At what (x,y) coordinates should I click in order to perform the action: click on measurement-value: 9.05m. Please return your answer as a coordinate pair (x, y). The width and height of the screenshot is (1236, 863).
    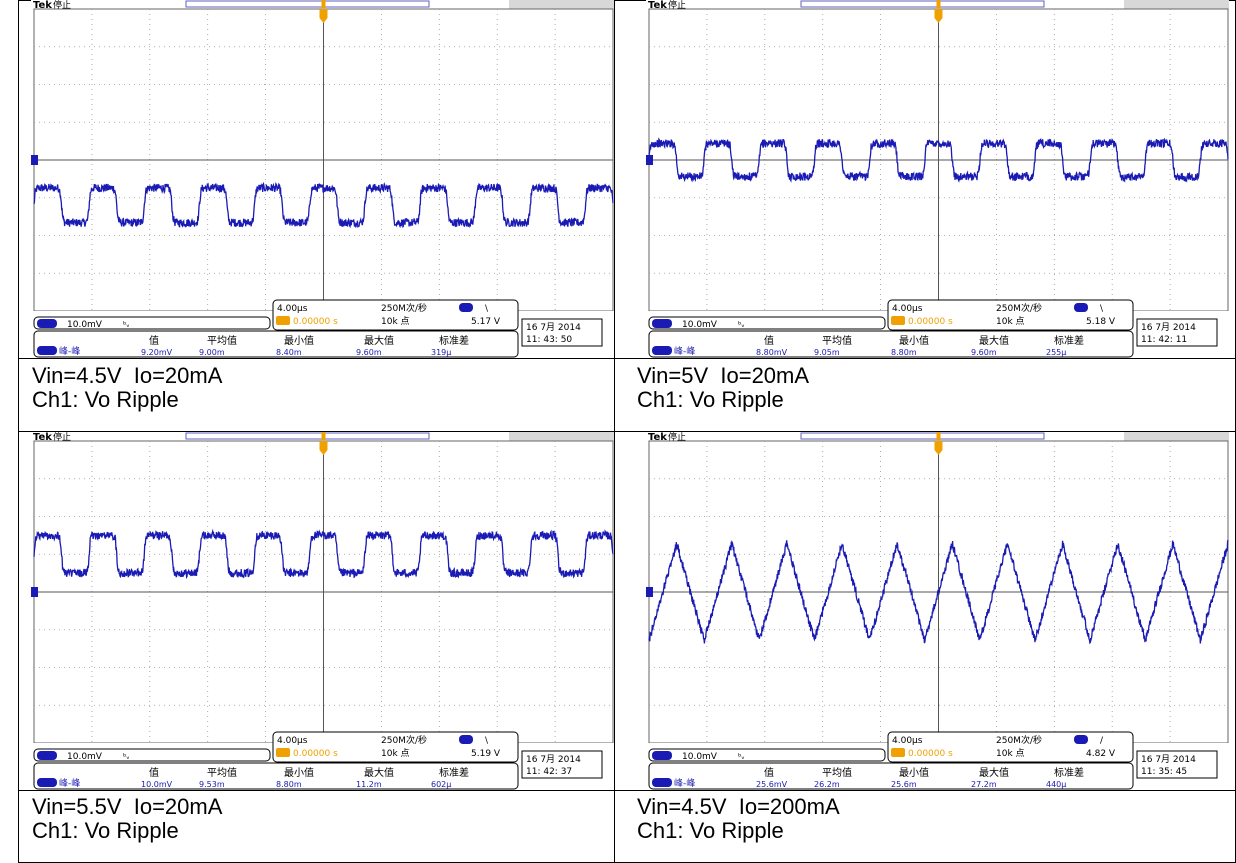
    Looking at the image, I should click on (827, 352).